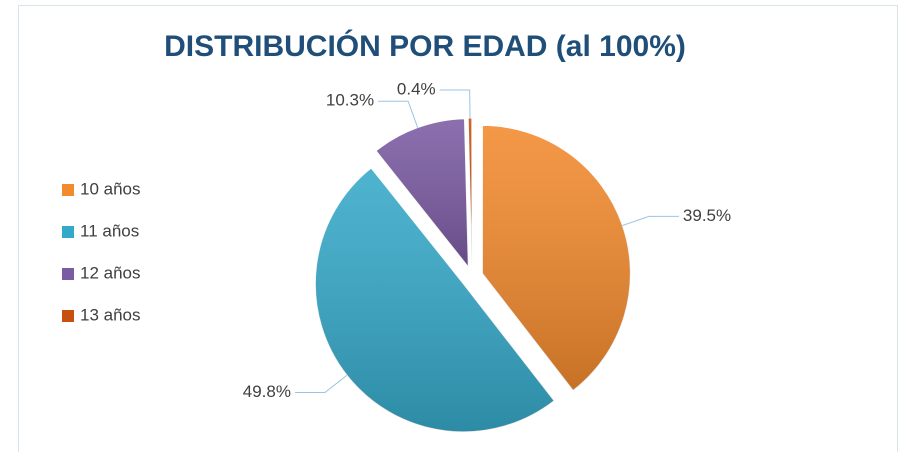  What do you see at coordinates (707, 215) in the screenshot?
I see `data-label: 39.5%` at bounding box center [707, 215].